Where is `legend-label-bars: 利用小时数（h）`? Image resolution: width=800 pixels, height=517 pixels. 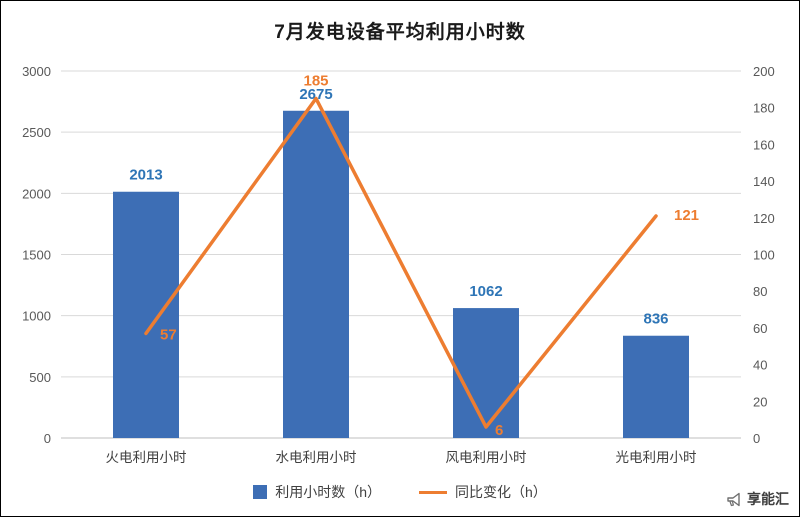
legend-label-bars: 利用小时数（h） is located at coordinates (328, 492).